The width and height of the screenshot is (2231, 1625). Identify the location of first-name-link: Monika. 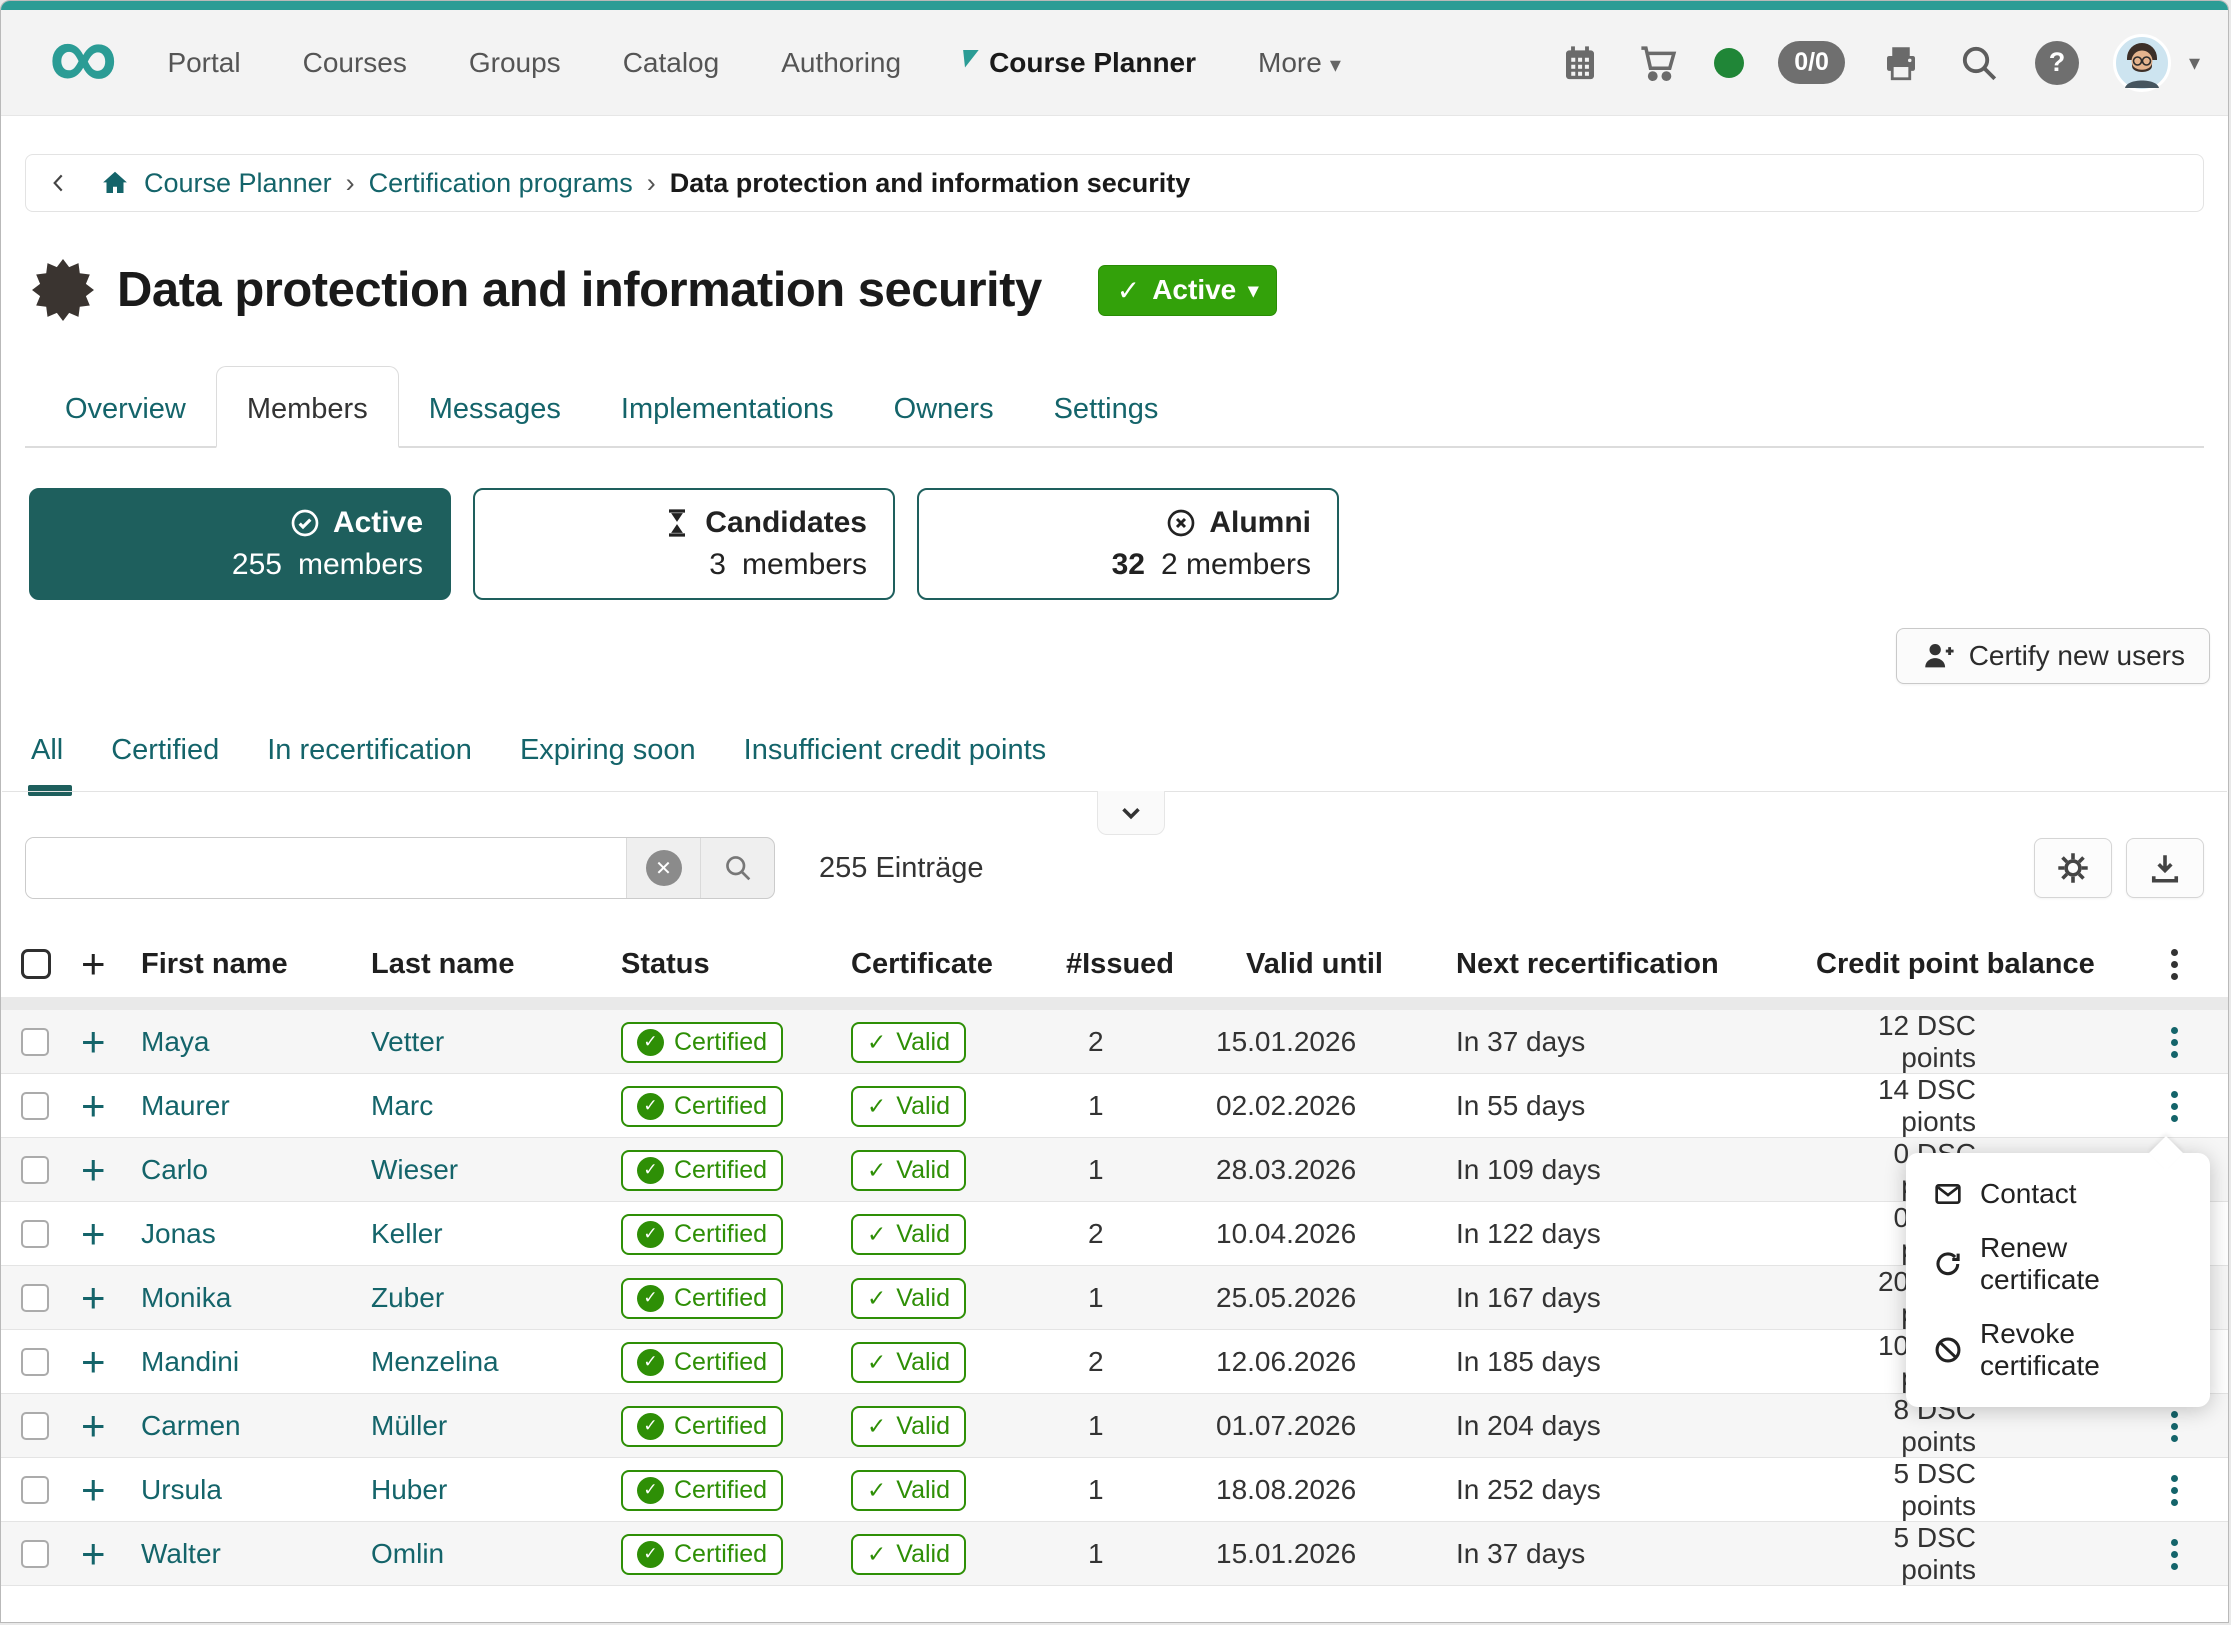
(186, 1297).